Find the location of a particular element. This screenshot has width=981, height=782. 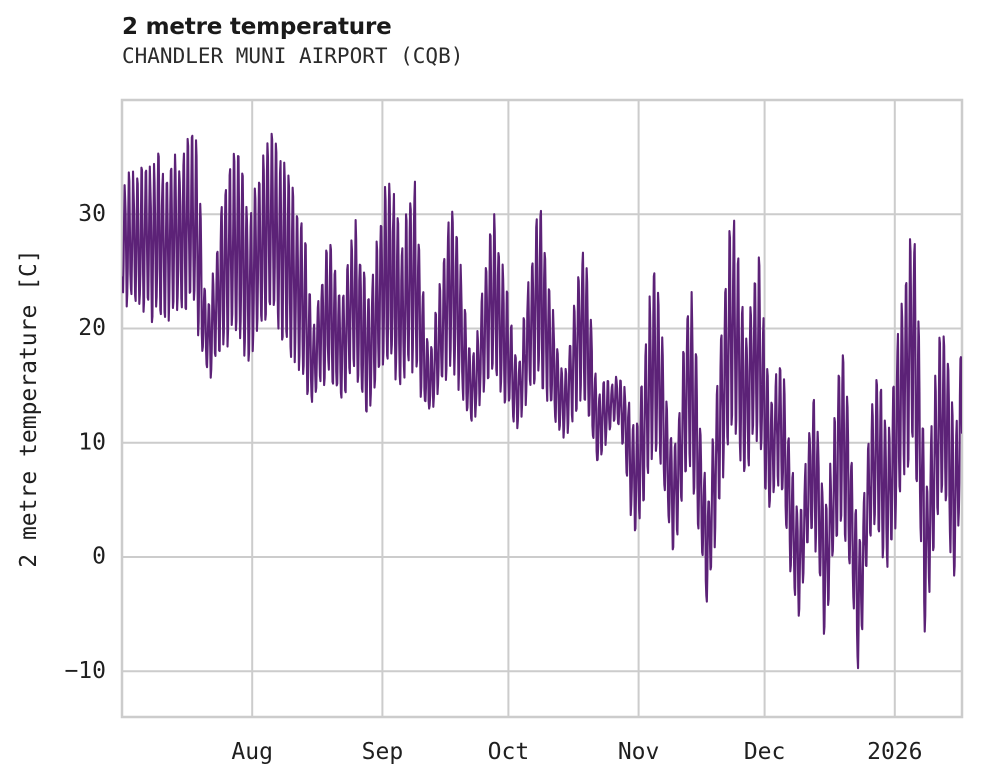

x-axis-tick-label: 2026 is located at coordinates (894, 752).